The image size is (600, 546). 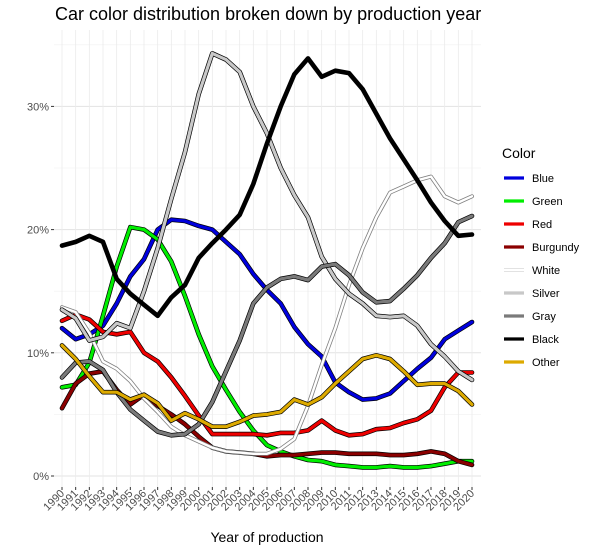 I want to click on y-tick-label: 20%, so click(x=38, y=231).